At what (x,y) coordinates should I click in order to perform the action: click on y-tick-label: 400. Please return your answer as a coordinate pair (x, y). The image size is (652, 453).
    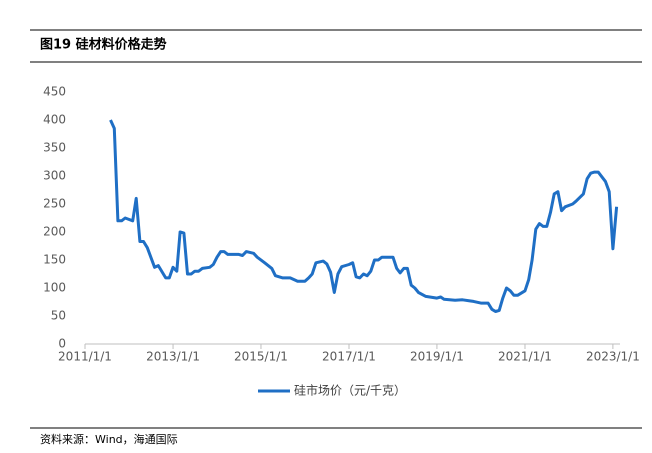
    Looking at the image, I should click on (54, 120).